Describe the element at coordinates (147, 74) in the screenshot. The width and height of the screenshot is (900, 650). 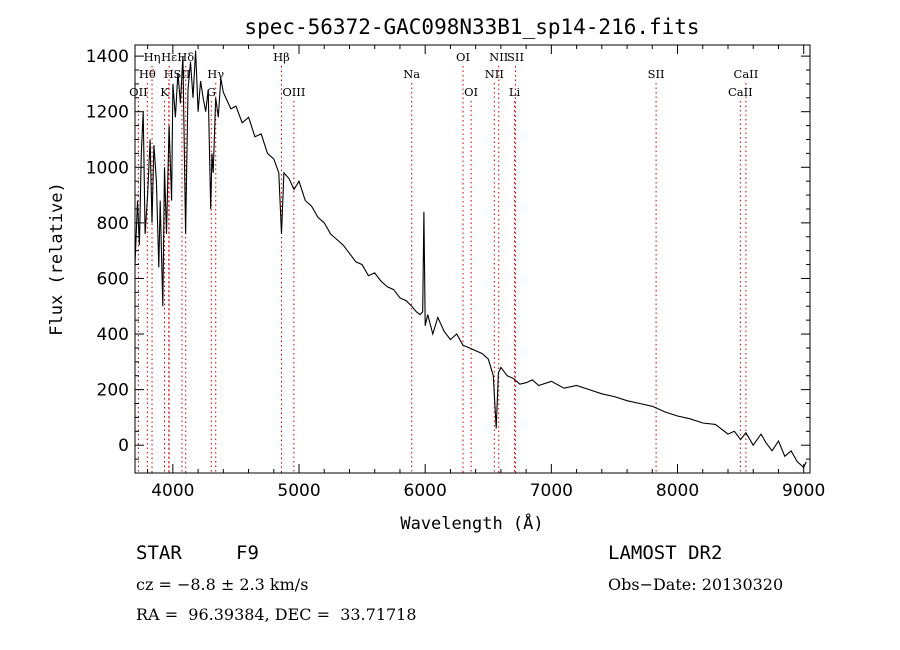
I see `line-label-hθ: Hθ` at that location.